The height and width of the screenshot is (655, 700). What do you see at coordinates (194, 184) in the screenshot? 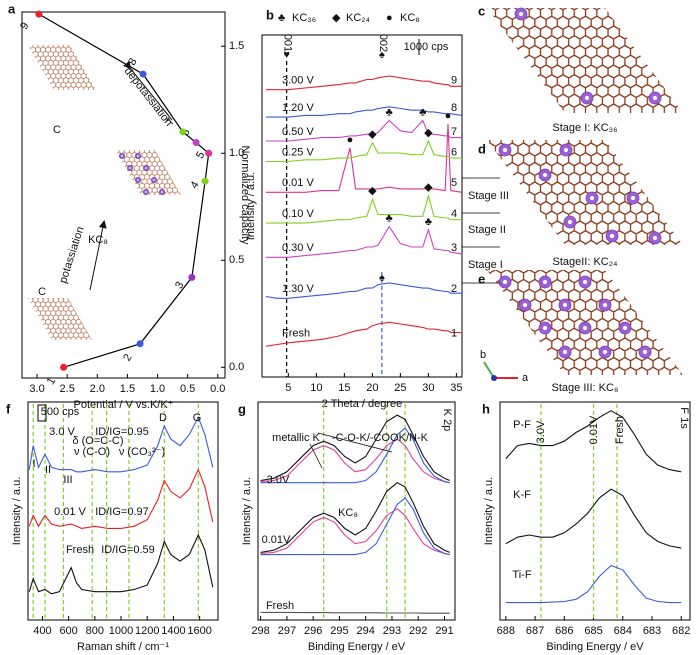
I see `point-label: 4` at bounding box center [194, 184].